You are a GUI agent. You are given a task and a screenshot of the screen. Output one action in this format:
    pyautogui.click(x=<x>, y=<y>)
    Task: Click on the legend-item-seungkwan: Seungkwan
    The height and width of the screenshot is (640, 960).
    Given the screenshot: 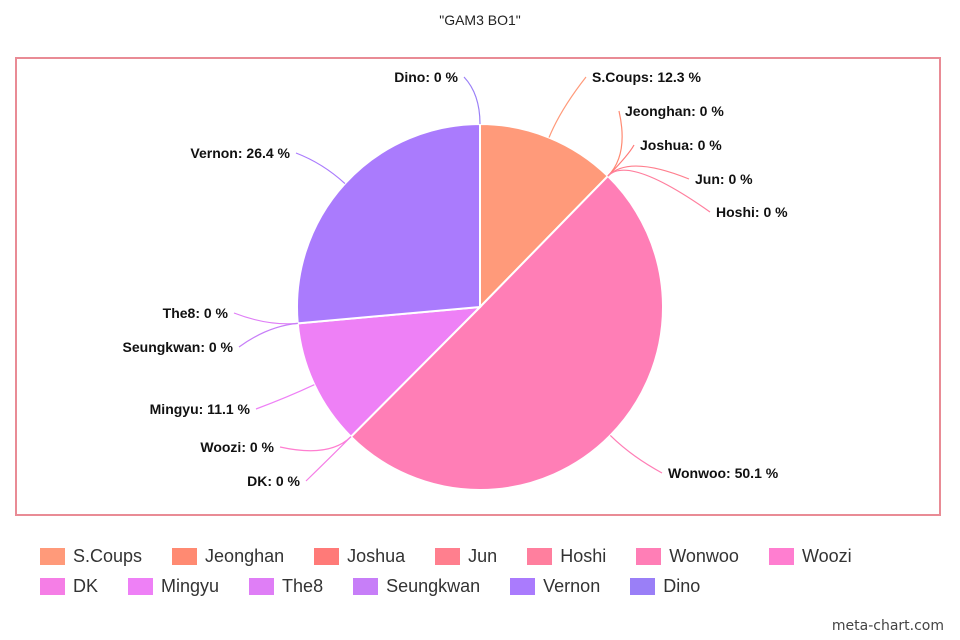 What is the action you would take?
    pyautogui.click(x=416, y=586)
    